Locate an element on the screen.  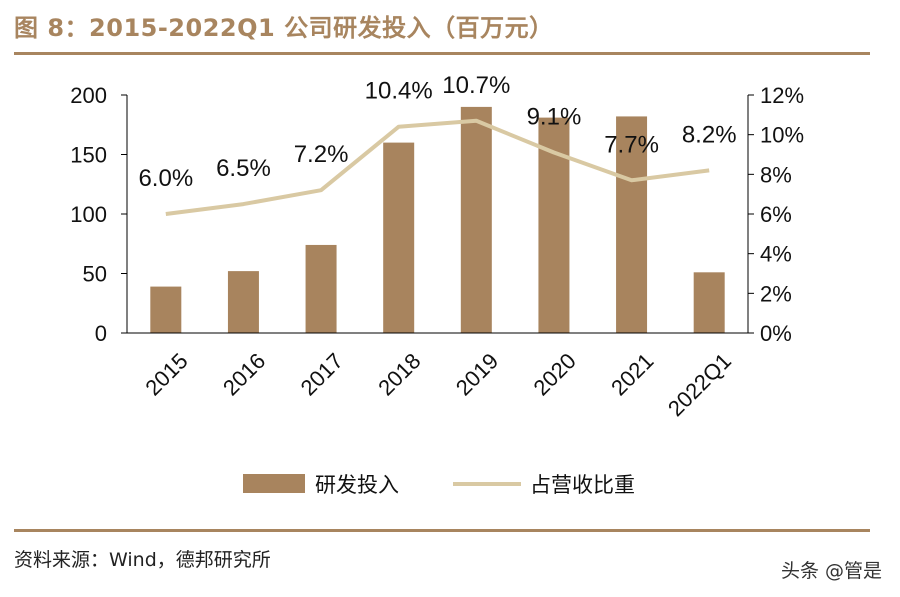
legend: 研发投入 占营收比重 is located at coordinates (439, 485).